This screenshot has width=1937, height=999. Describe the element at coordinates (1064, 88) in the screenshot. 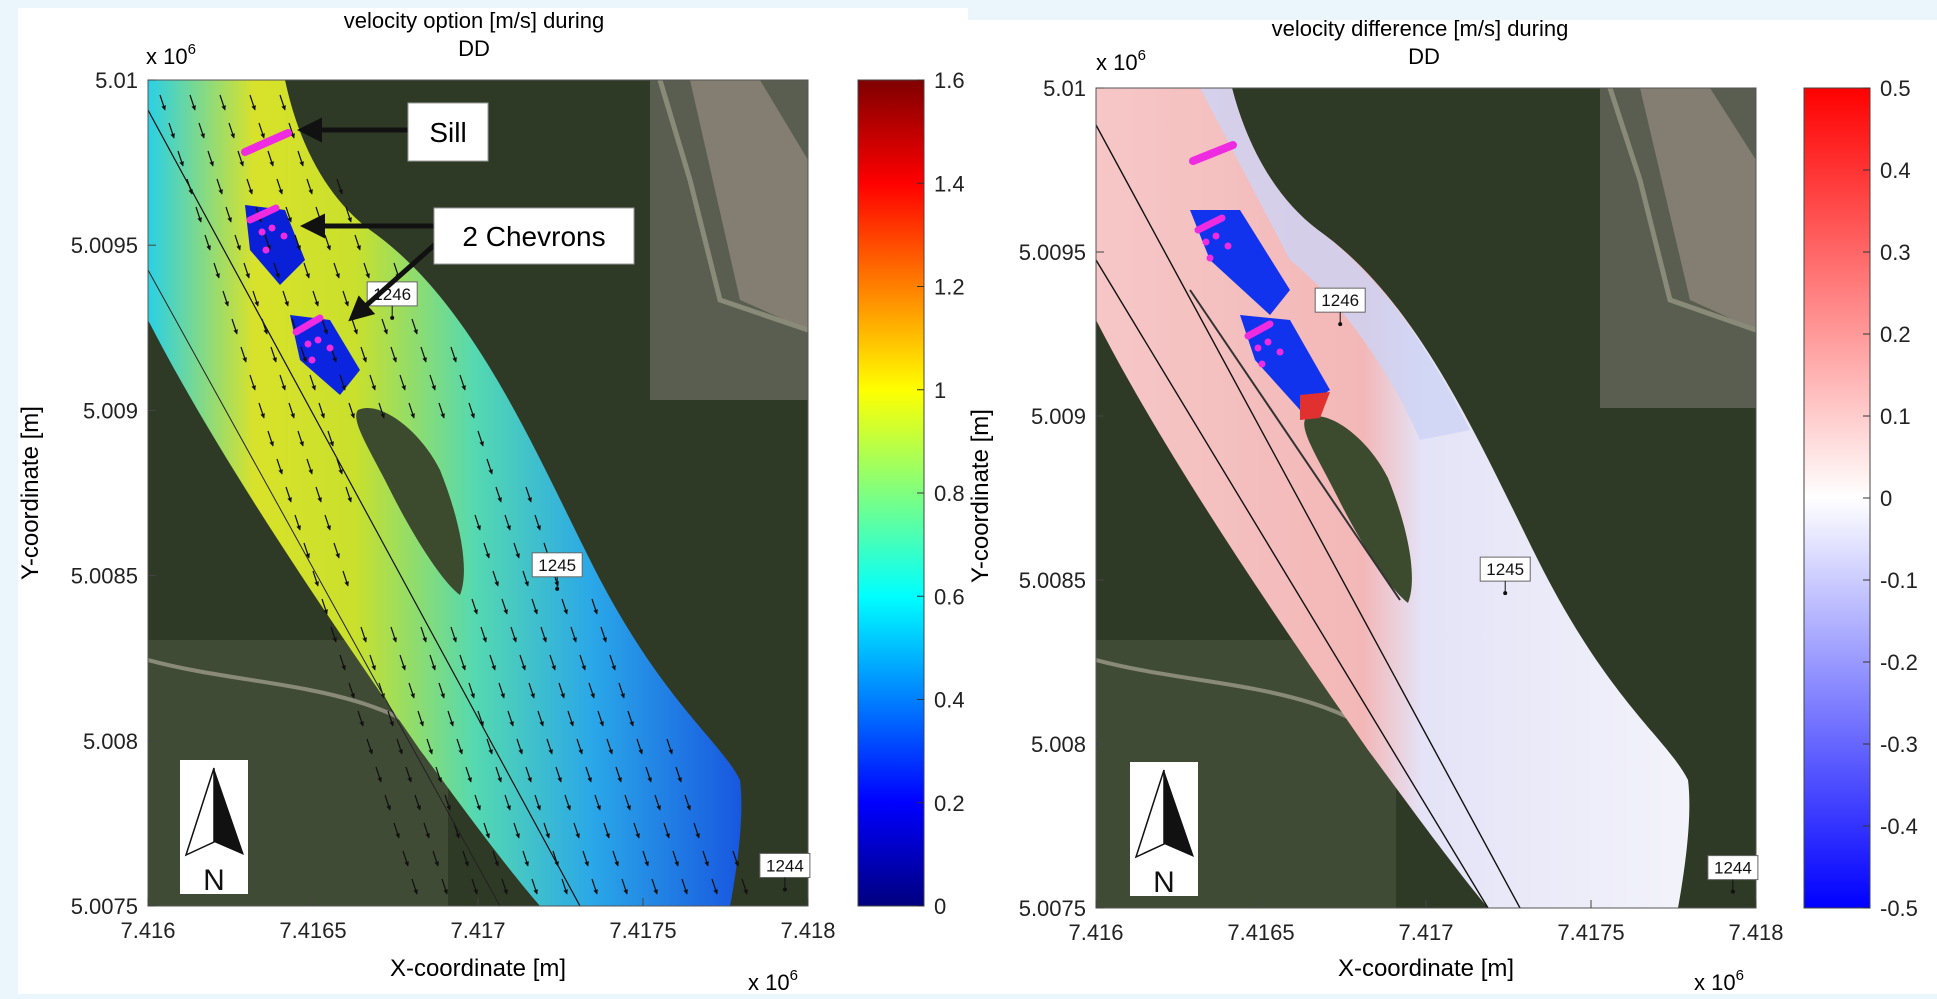

I see `y-tick-label: 5.01` at that location.